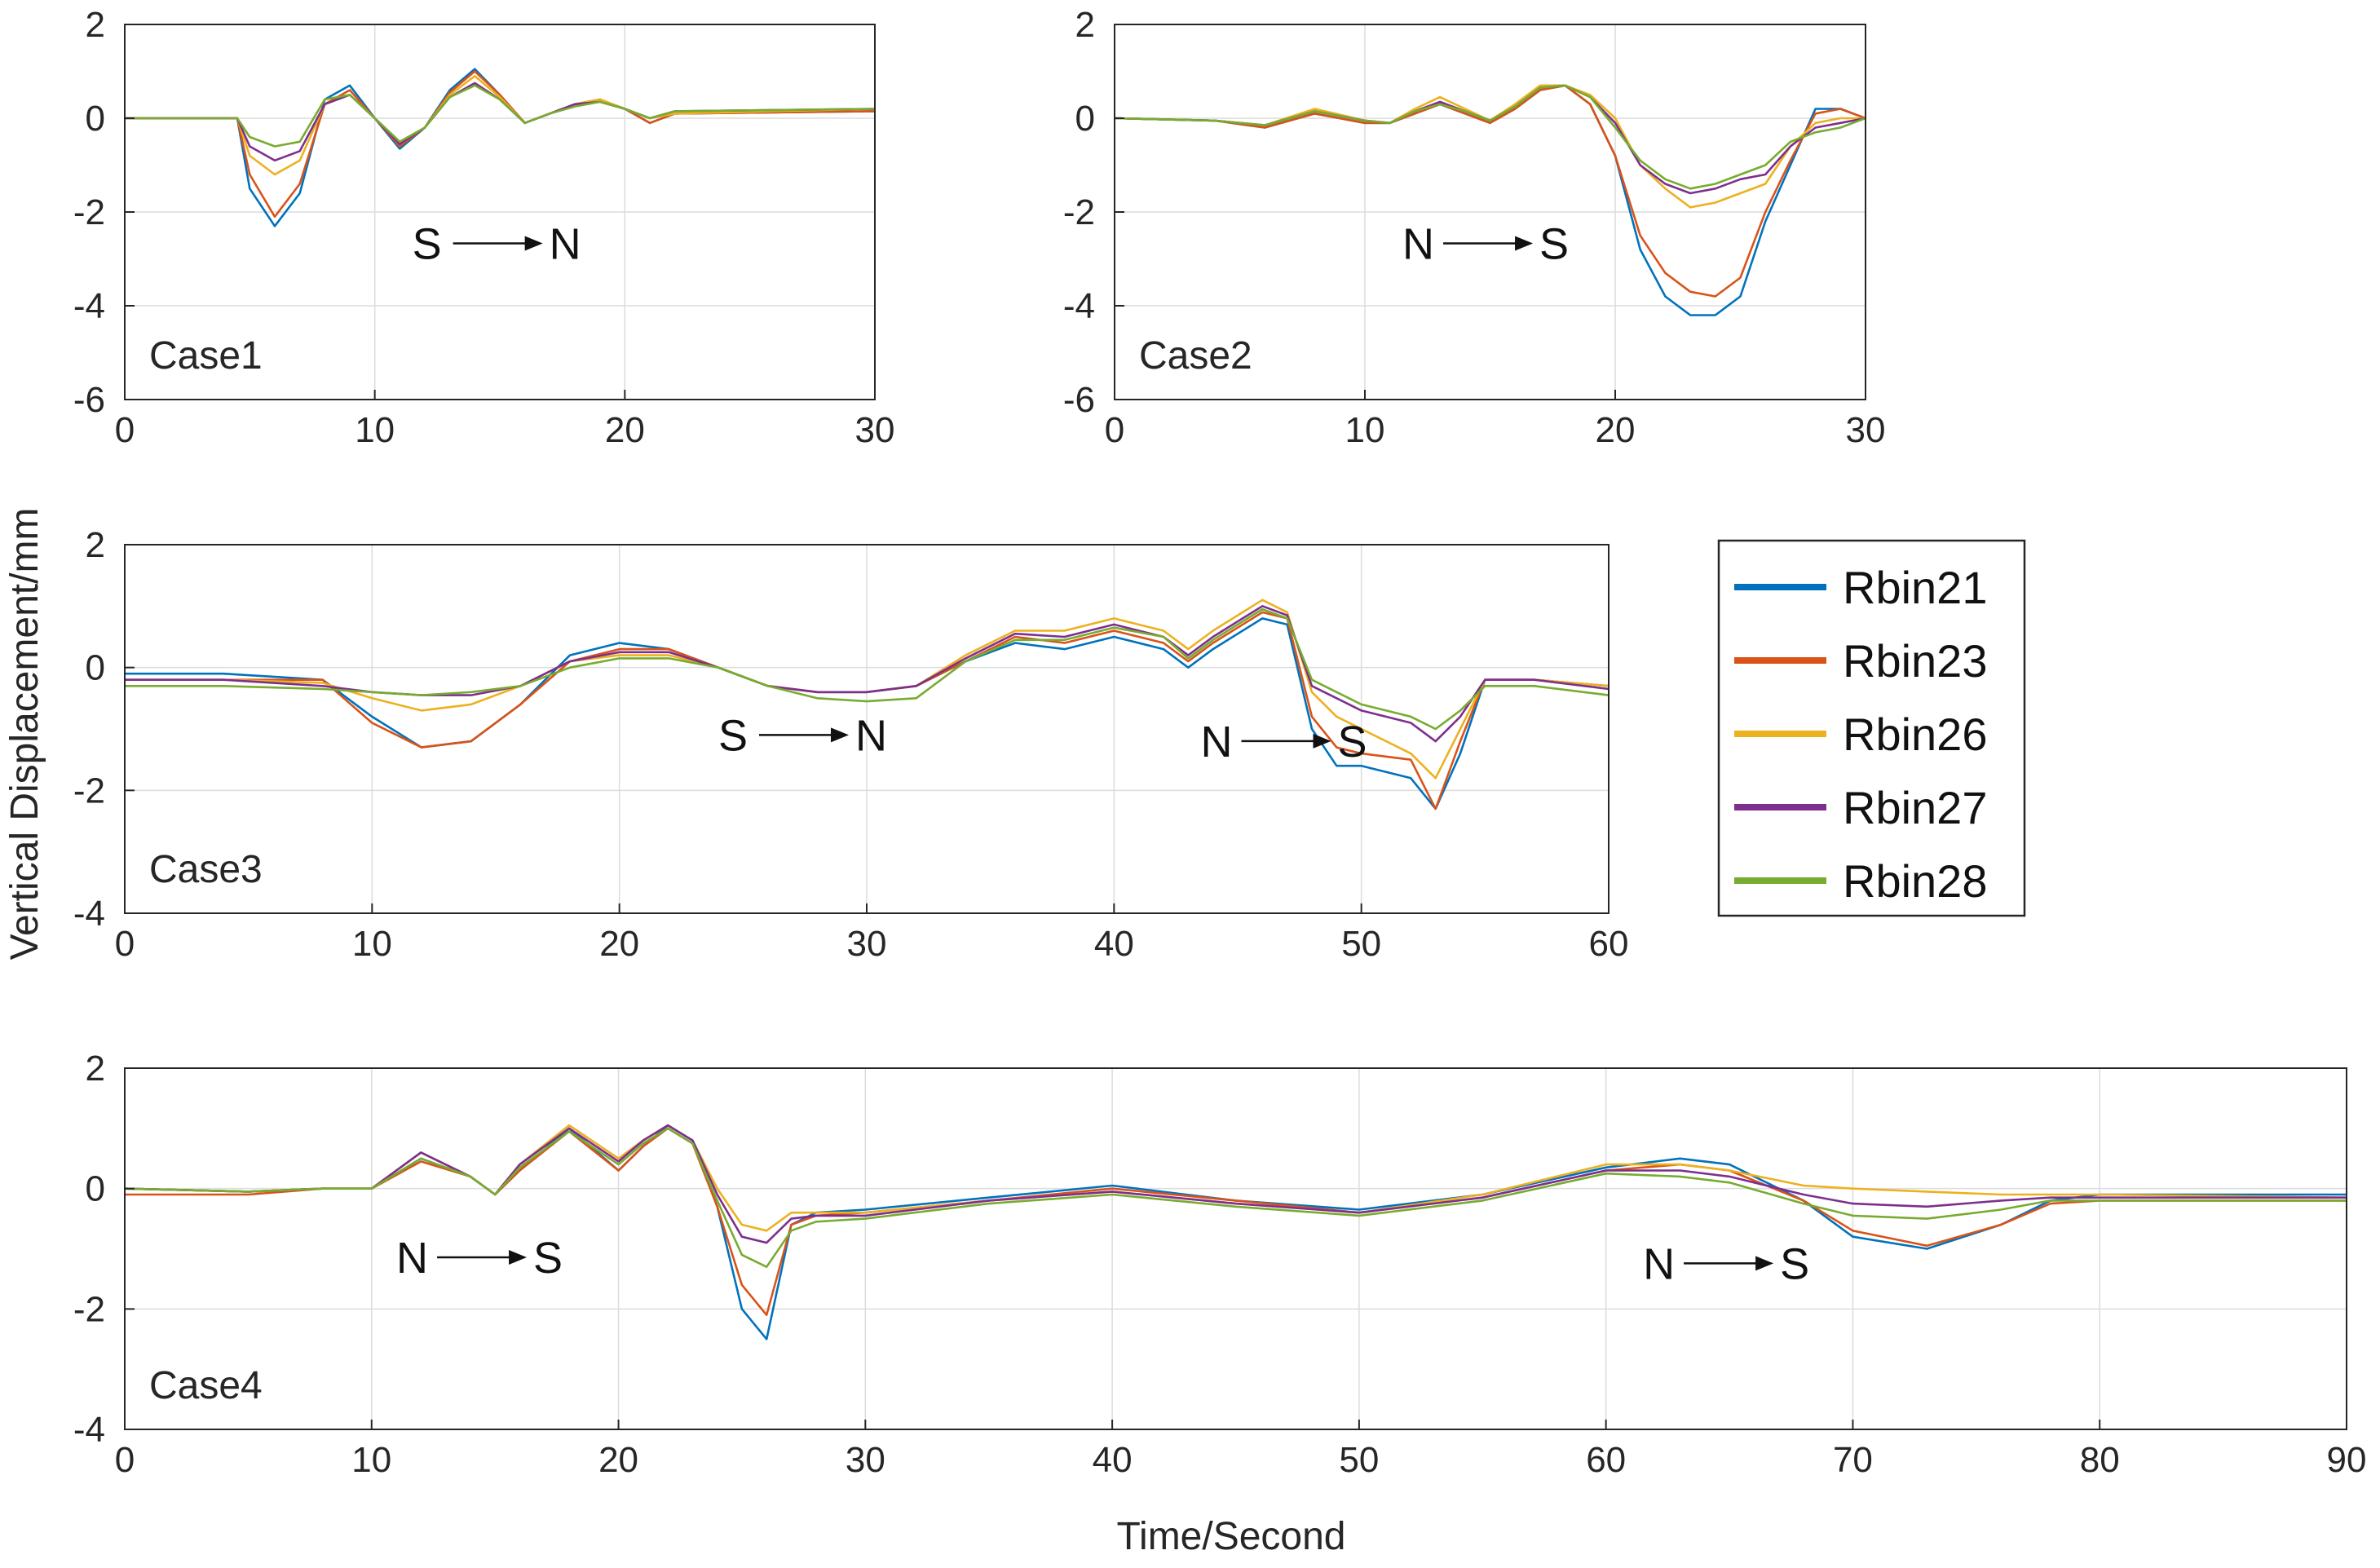 The width and height of the screenshot is (2380, 1568). What do you see at coordinates (2347, 1460) in the screenshot?
I see `x-tick-label: 90` at bounding box center [2347, 1460].